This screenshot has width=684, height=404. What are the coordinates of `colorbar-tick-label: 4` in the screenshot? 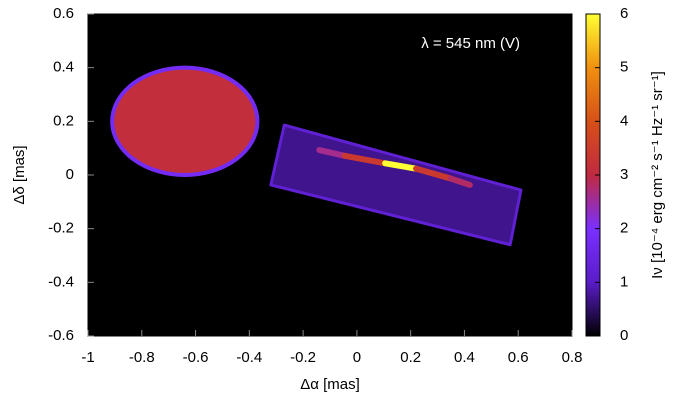 It's located at (624, 120).